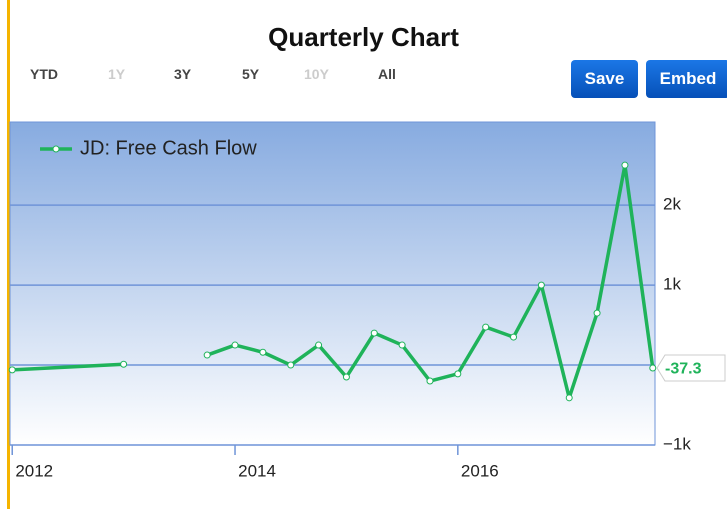 The width and height of the screenshot is (727, 509). What do you see at coordinates (480, 470) in the screenshot?
I see `x-tick-label: 2016` at bounding box center [480, 470].